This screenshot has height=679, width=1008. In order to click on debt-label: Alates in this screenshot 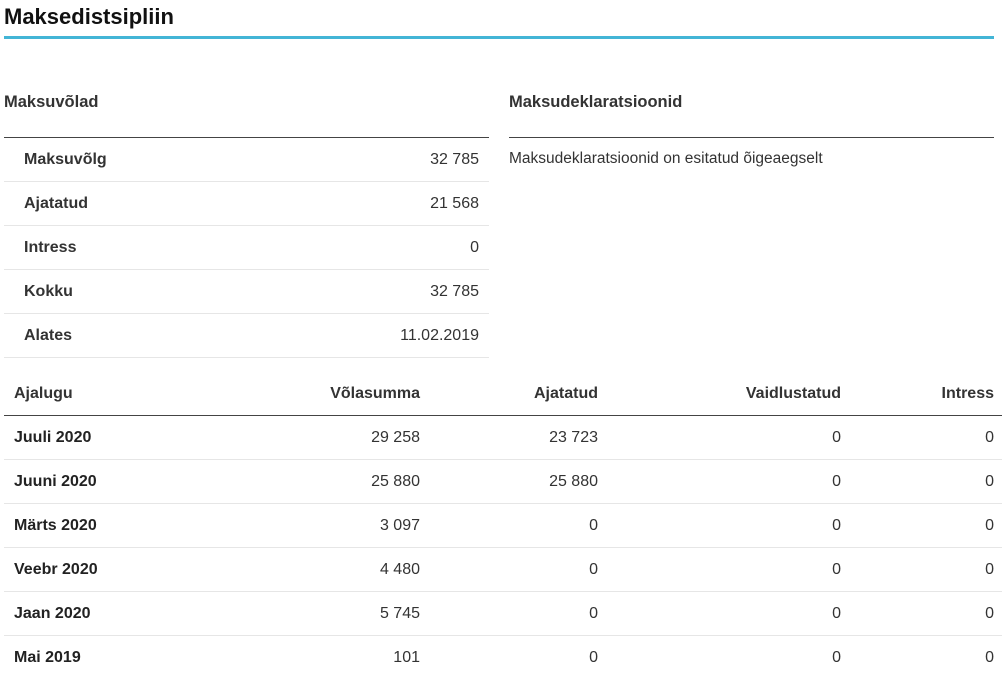, I will do `click(134, 336)`.